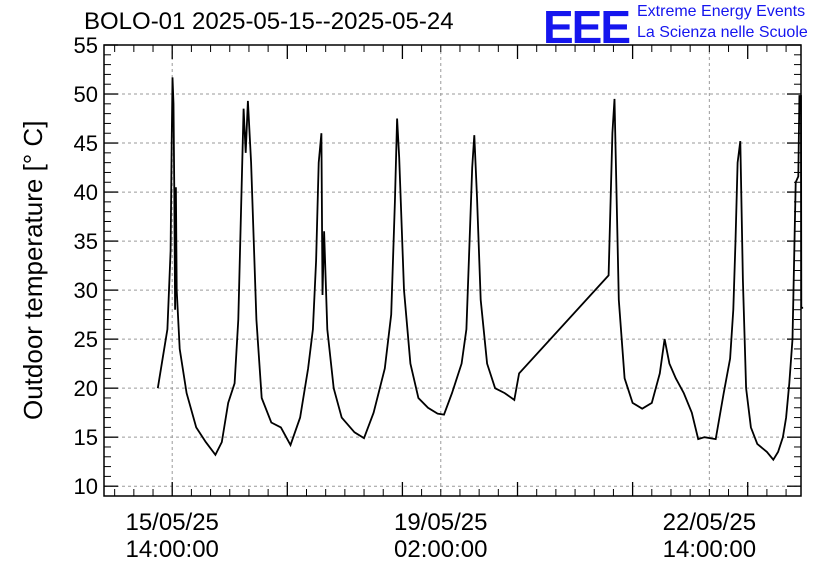  What do you see at coordinates (722, 32) in the screenshot?
I see `logo-line-2: La Scienza nelle Scuole` at bounding box center [722, 32].